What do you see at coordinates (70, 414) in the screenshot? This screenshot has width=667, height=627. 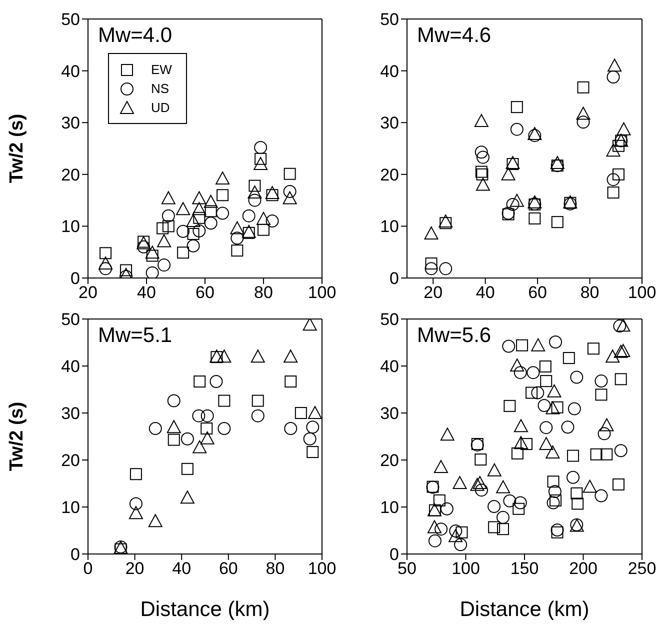 I see `y-tick-label: 30` at bounding box center [70, 414].